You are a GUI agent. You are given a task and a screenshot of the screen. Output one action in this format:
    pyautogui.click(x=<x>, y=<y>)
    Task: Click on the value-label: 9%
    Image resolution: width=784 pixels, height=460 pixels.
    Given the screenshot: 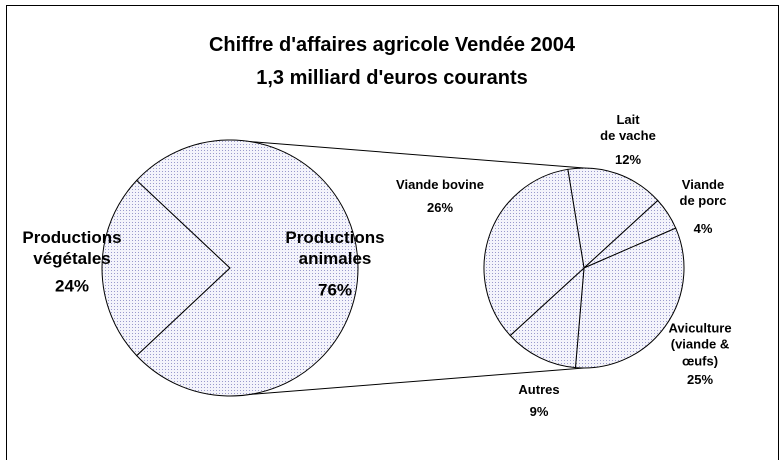 What is the action you would take?
    pyautogui.click(x=539, y=411)
    